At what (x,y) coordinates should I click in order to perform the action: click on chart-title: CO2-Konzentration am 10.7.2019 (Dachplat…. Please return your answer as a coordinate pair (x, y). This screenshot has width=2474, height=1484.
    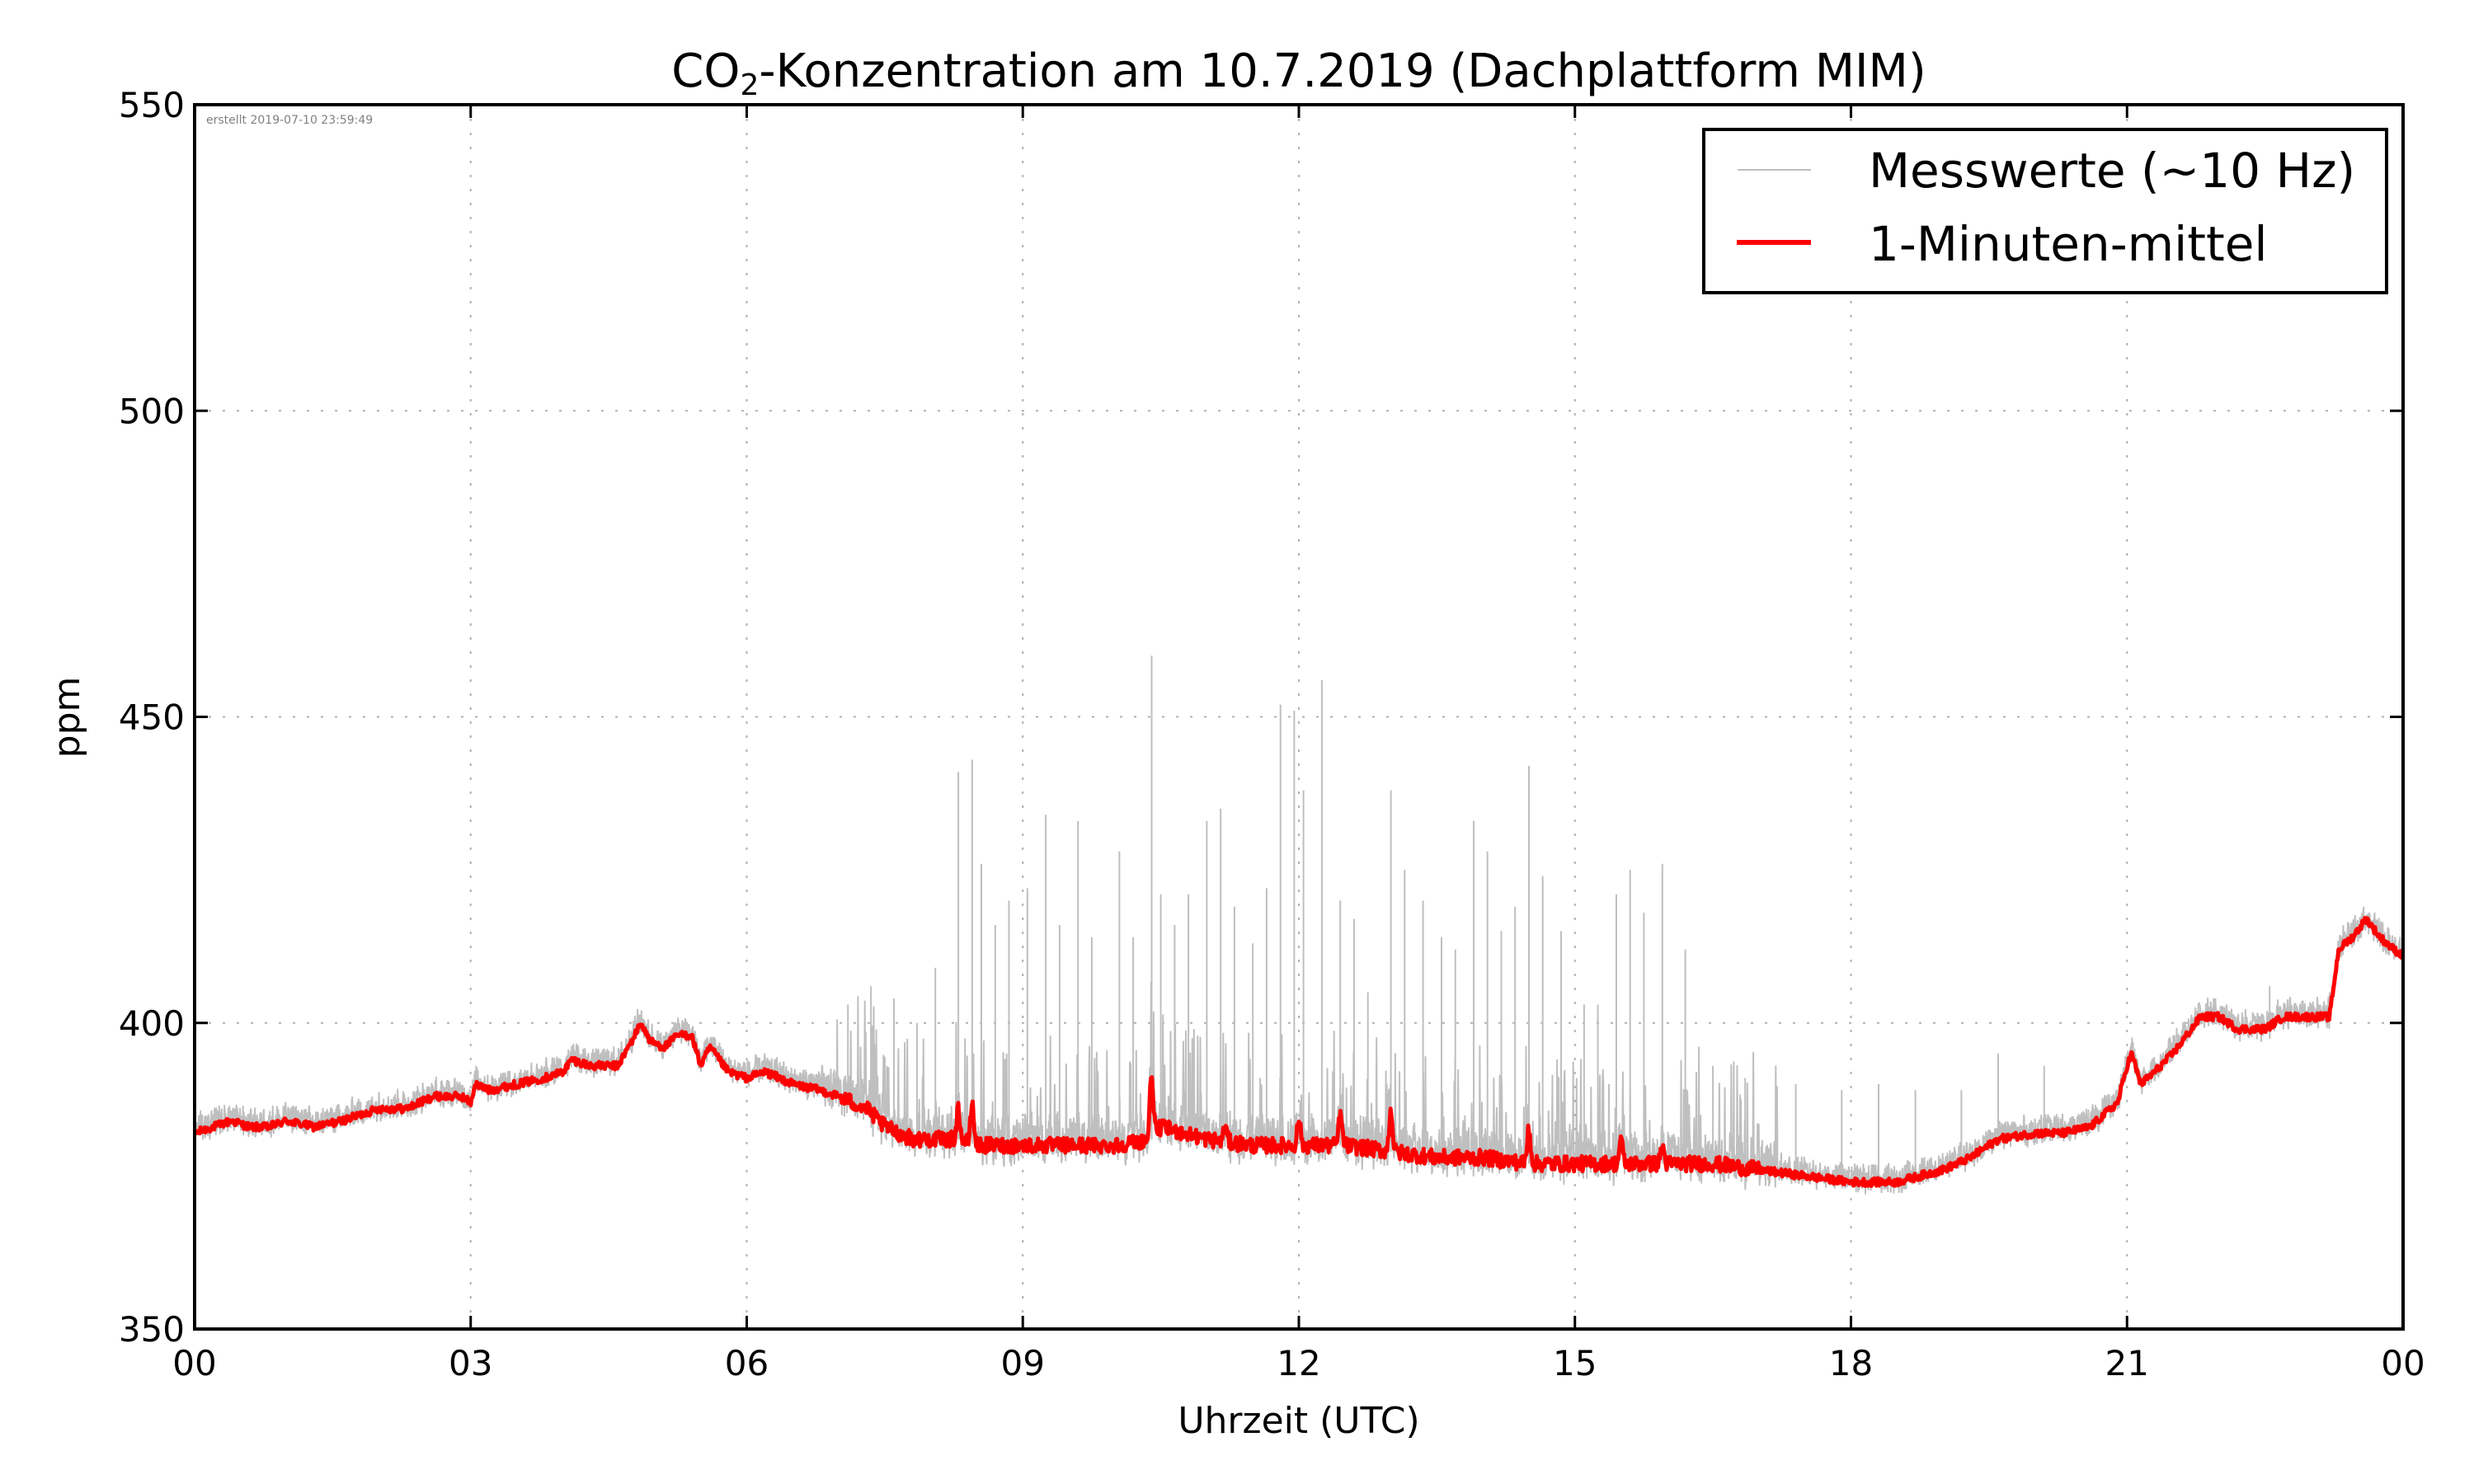
    Looking at the image, I should click on (1298, 73).